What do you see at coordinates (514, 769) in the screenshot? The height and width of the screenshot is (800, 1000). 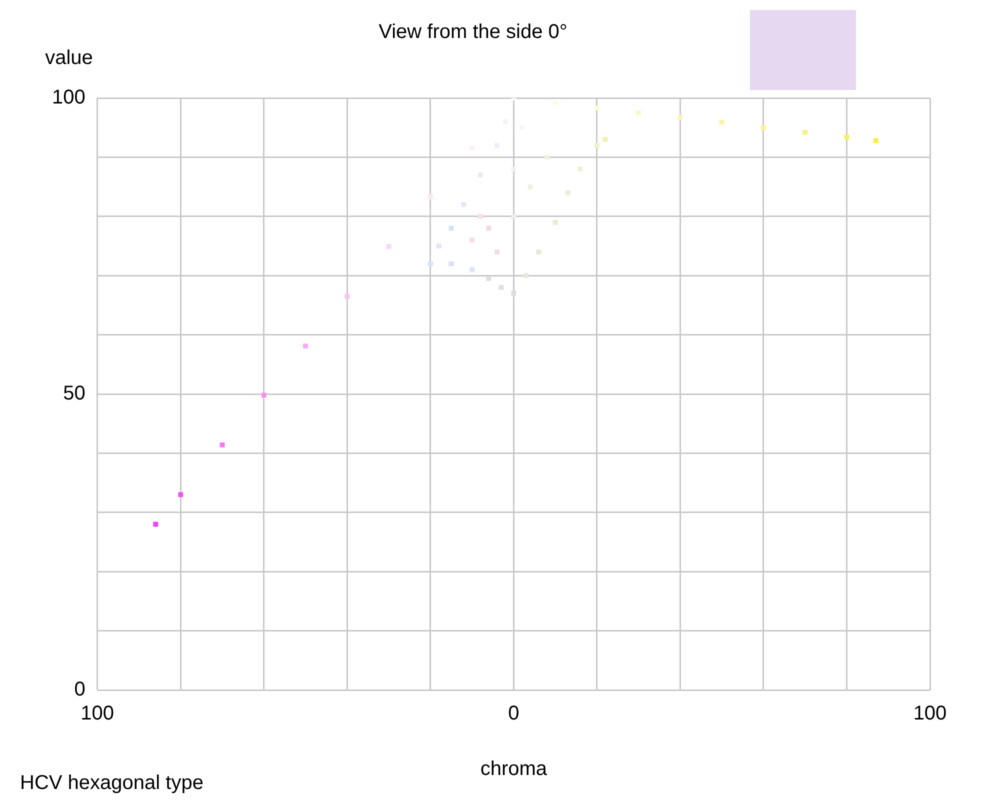 I see `x-axis-title: chroma` at bounding box center [514, 769].